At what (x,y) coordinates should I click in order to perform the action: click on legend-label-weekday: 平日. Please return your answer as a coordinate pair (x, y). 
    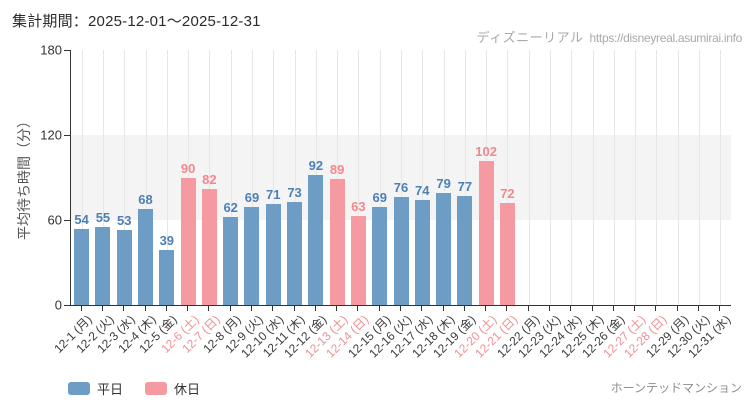
    Looking at the image, I should click on (110, 389).